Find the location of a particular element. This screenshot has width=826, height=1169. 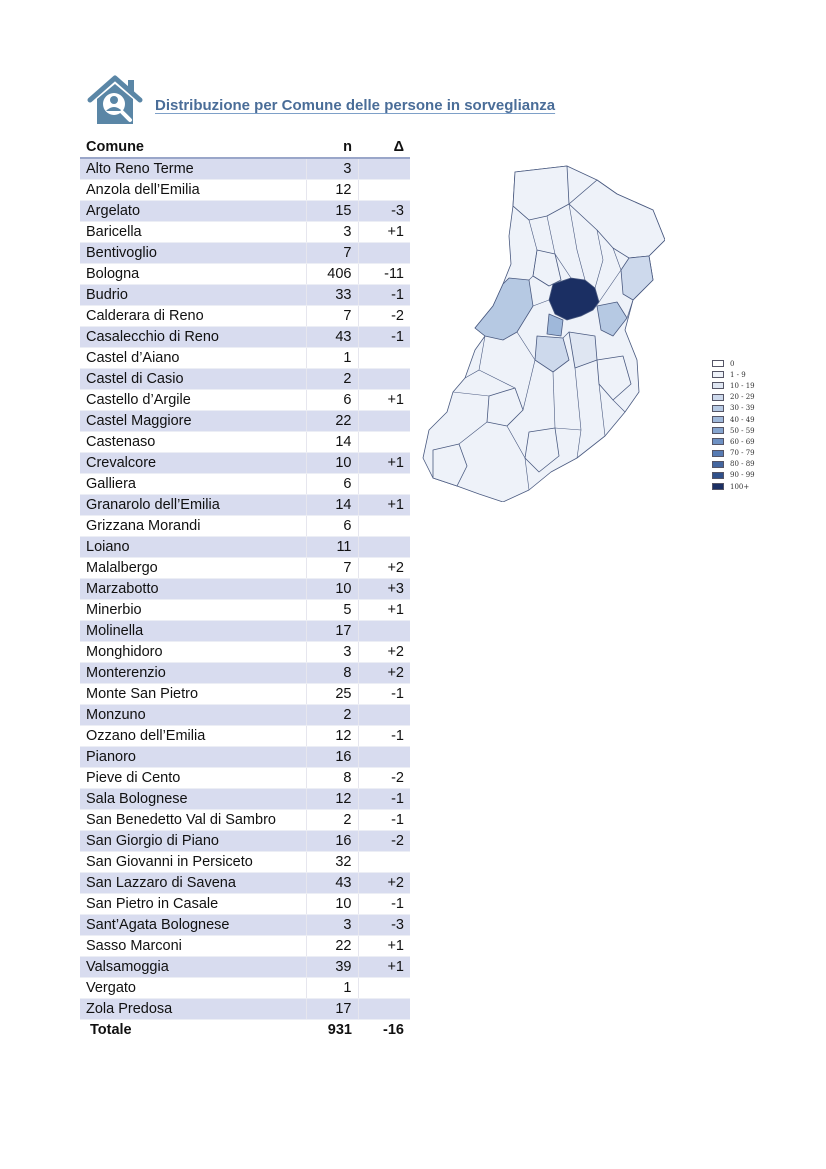

comune-cell: Valsamoggia is located at coordinates (193, 967).